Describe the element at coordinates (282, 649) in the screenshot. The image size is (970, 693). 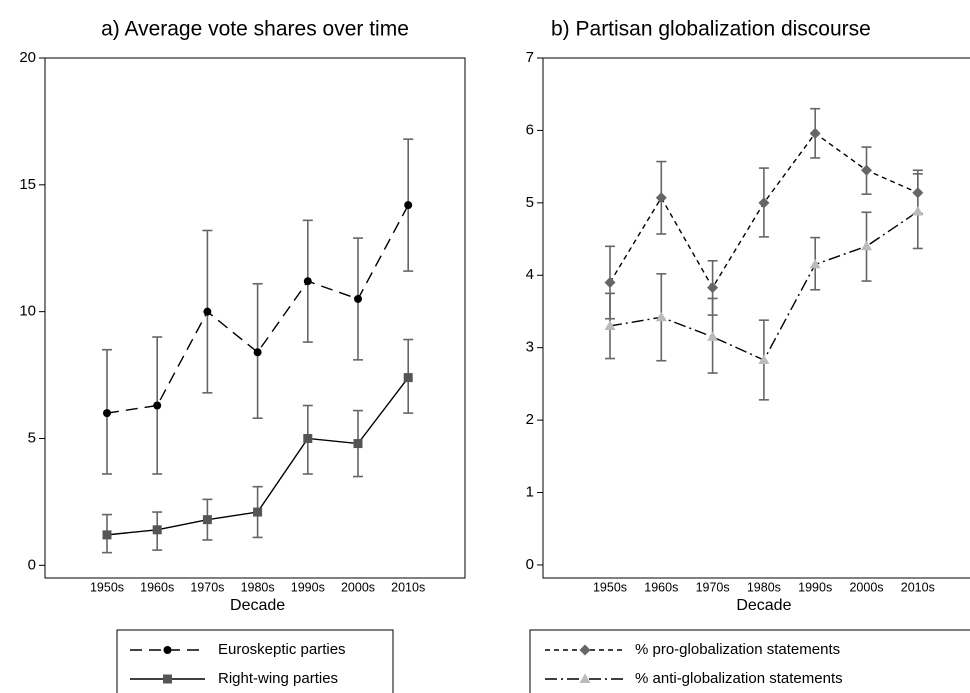
I see `legend-label: Euroskeptic parties` at that location.